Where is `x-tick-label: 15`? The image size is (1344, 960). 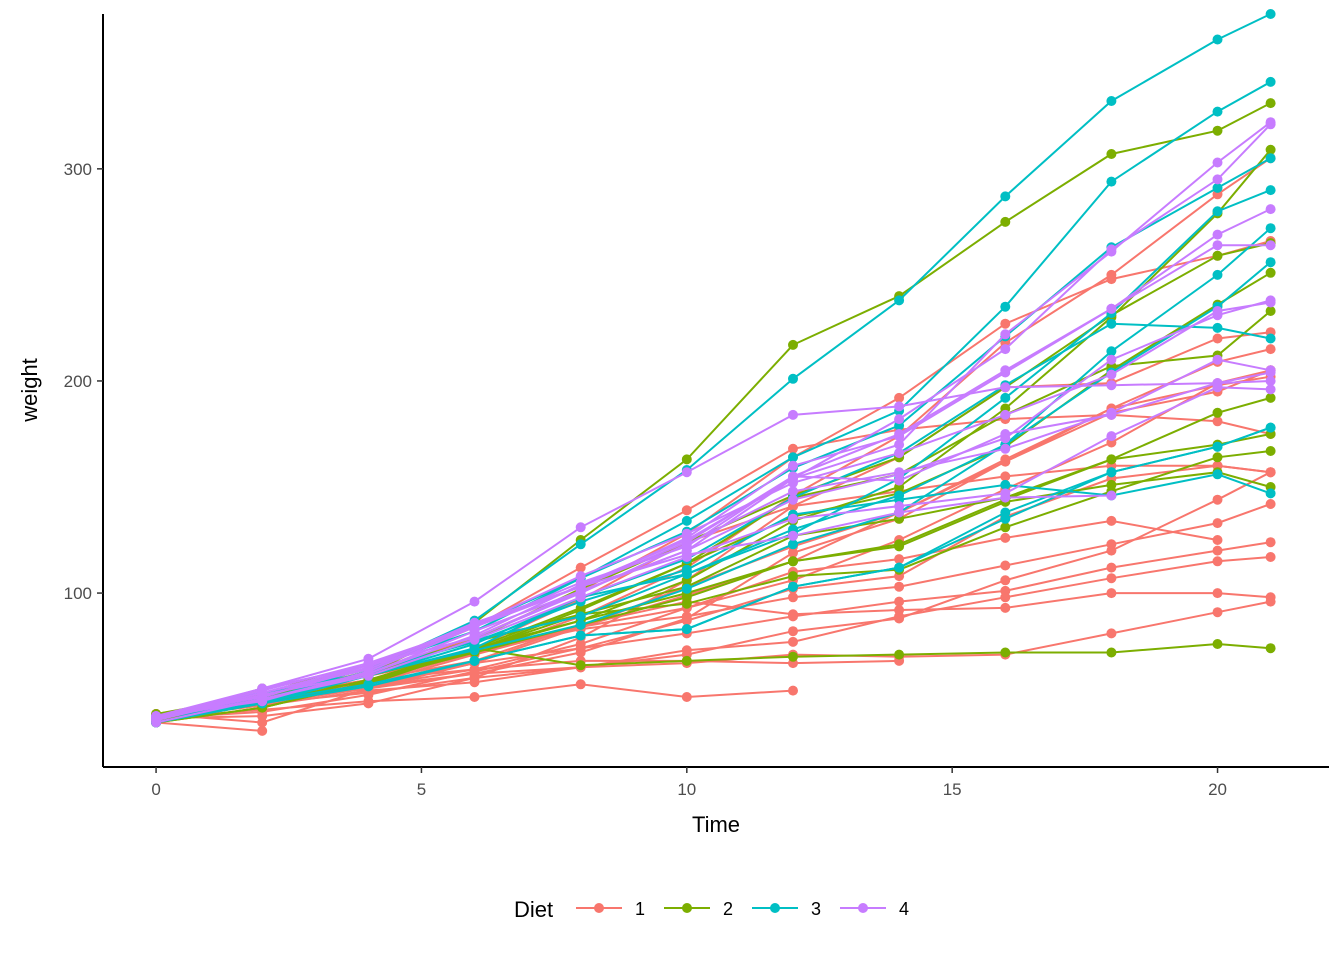
x-tick-label: 15 is located at coordinates (952, 789).